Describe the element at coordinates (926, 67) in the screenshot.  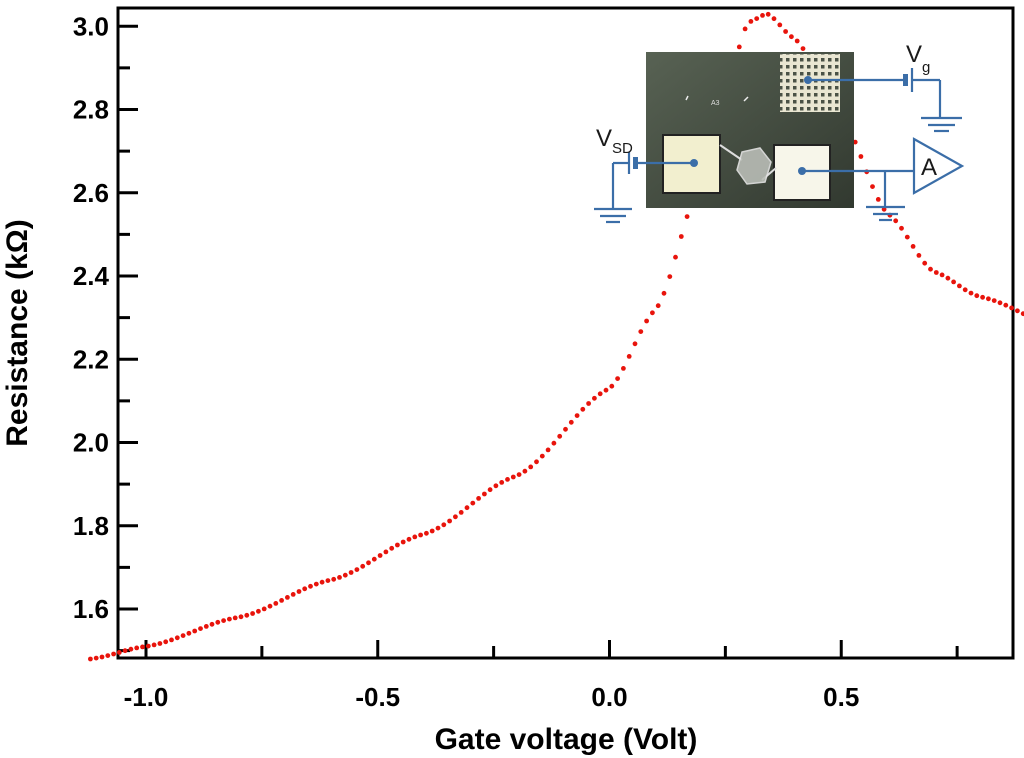
I see `vg-label-subscript: g` at that location.